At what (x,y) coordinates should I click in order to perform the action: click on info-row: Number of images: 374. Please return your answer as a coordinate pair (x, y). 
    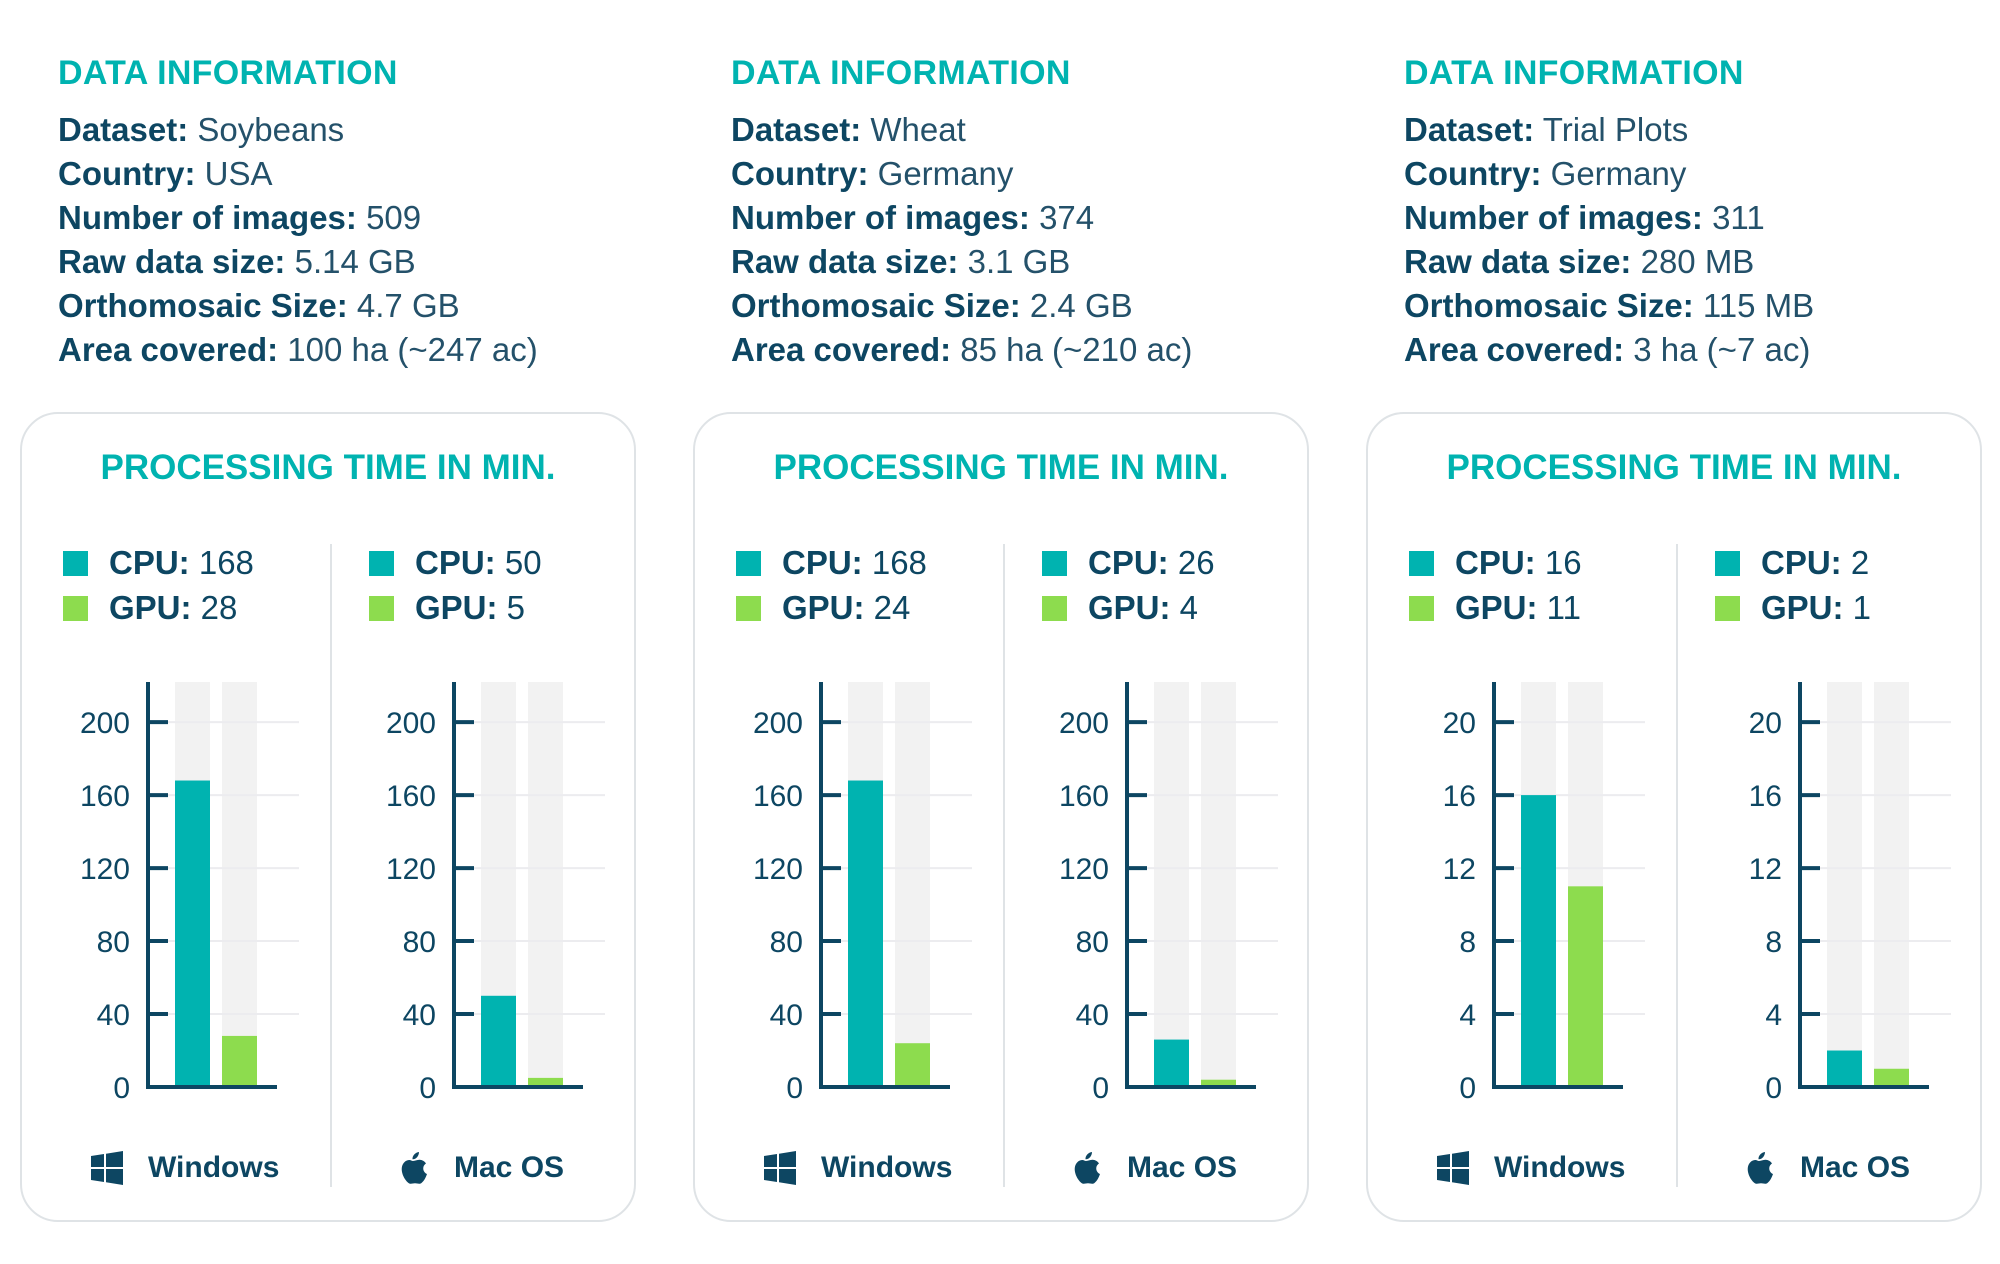
    Looking at the image, I should click on (961, 218).